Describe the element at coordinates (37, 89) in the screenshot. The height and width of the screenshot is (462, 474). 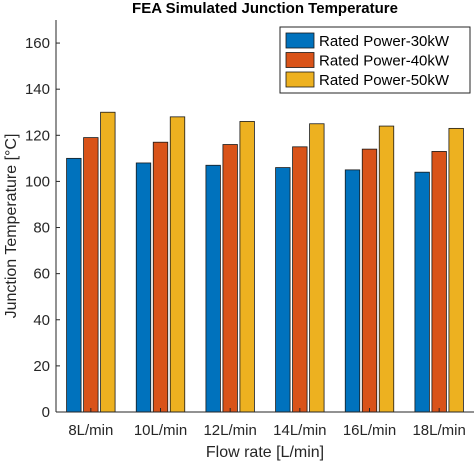
I see `y-tick-label: 140` at that location.